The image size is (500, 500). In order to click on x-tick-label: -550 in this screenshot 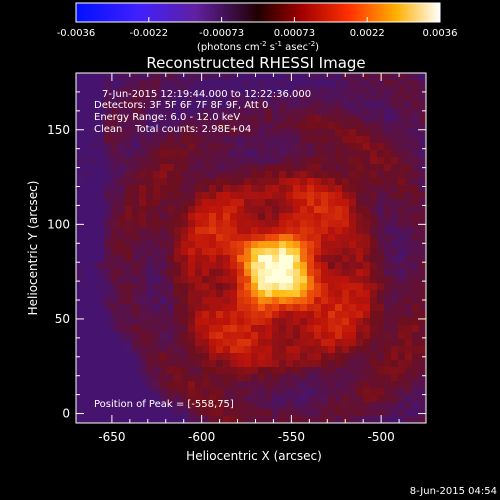, I will do `click(291, 437)`.